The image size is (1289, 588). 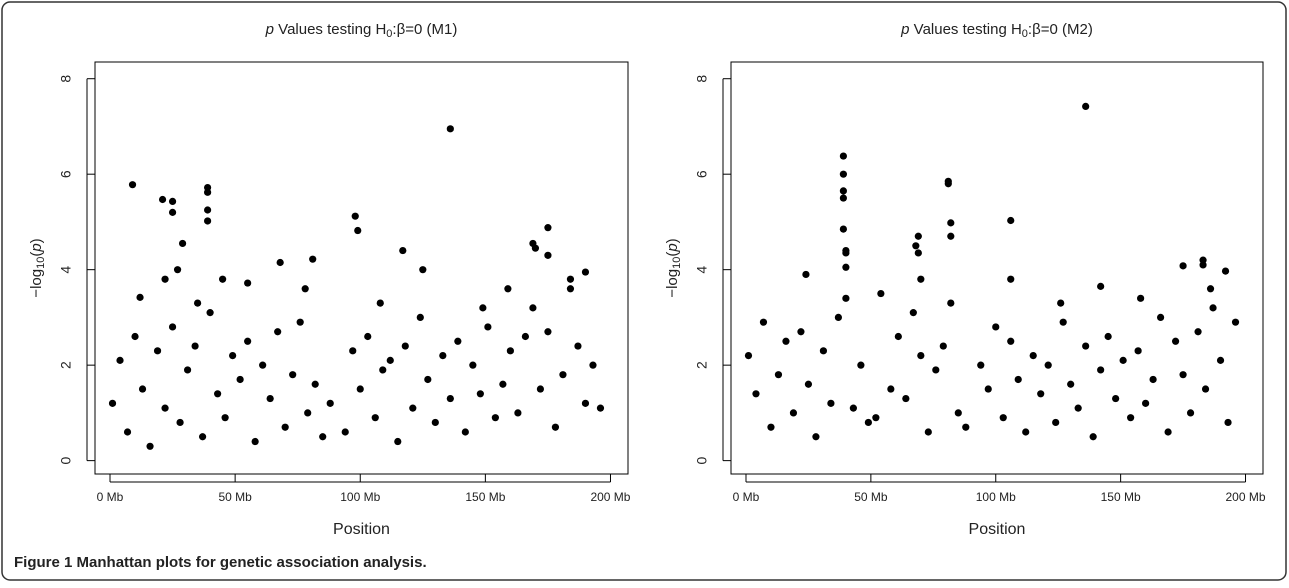 I want to click on caption-label: Figure 1, so click(x=43, y=562).